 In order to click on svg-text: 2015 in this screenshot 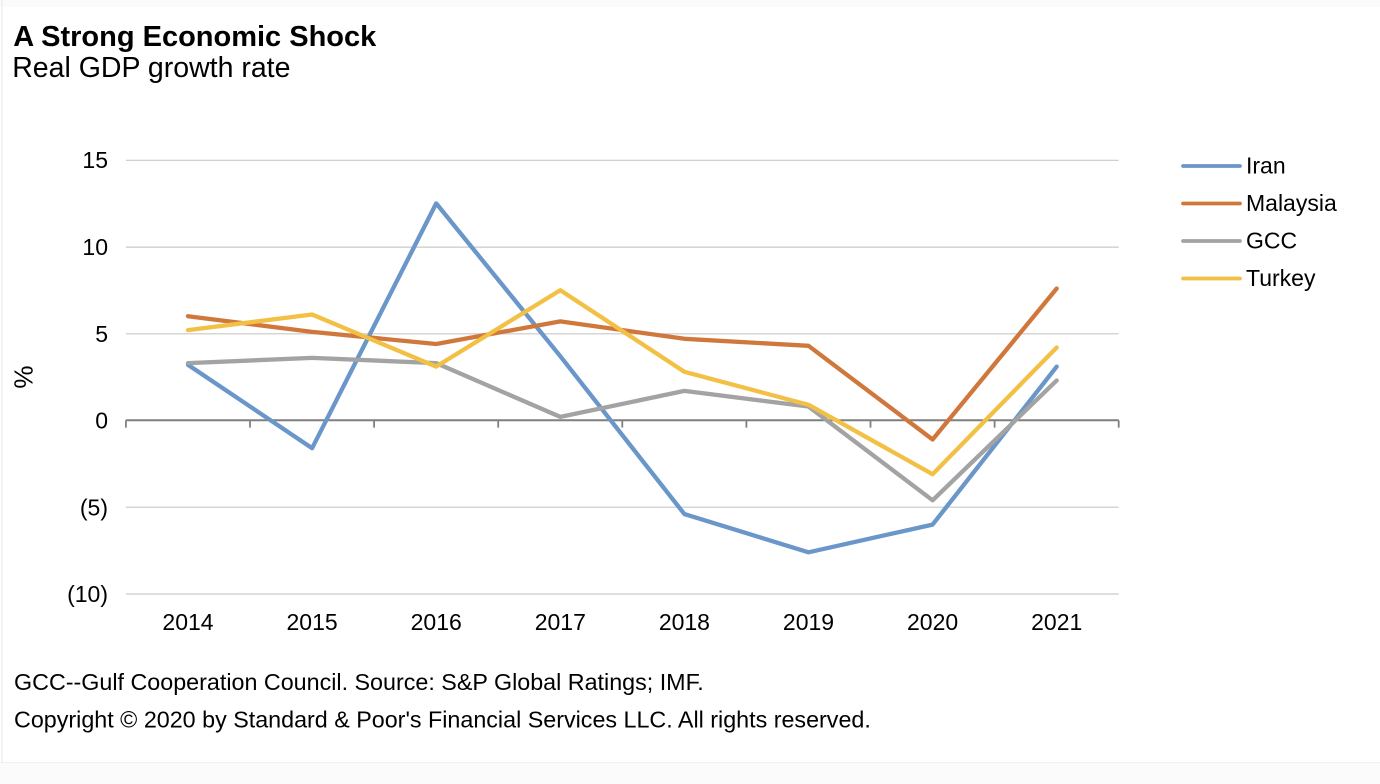, I will do `click(312, 622)`.